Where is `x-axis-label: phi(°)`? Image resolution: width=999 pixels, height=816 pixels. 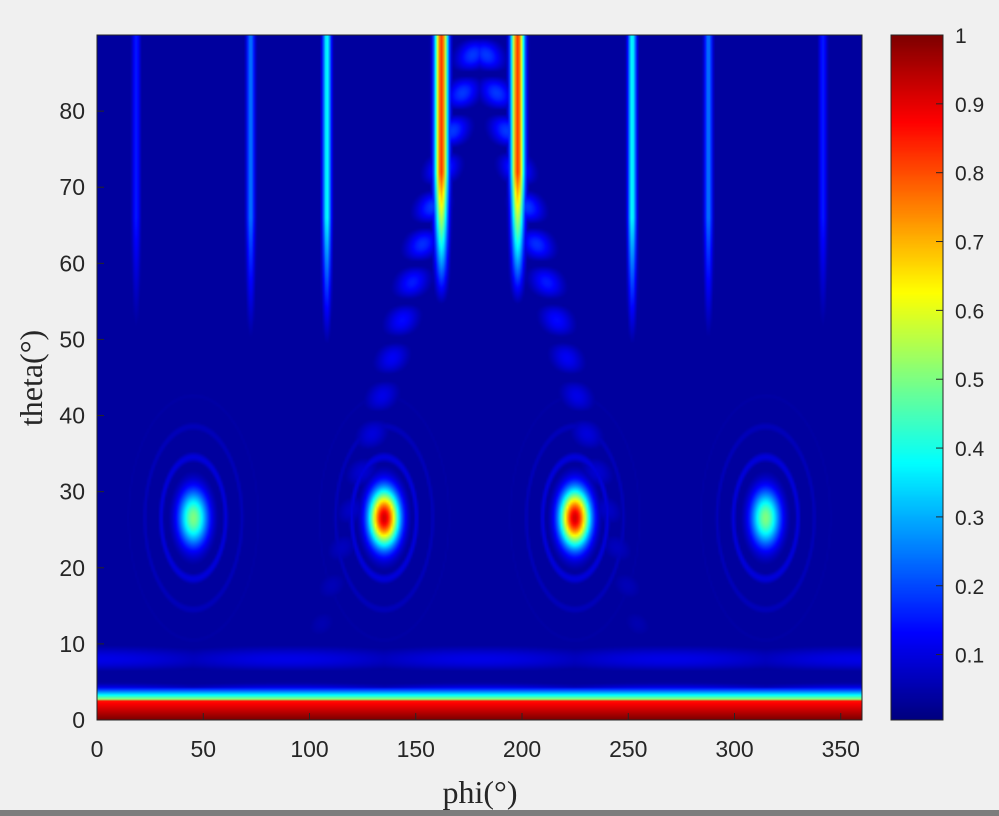
x-axis-label: phi(°) is located at coordinates (480, 792).